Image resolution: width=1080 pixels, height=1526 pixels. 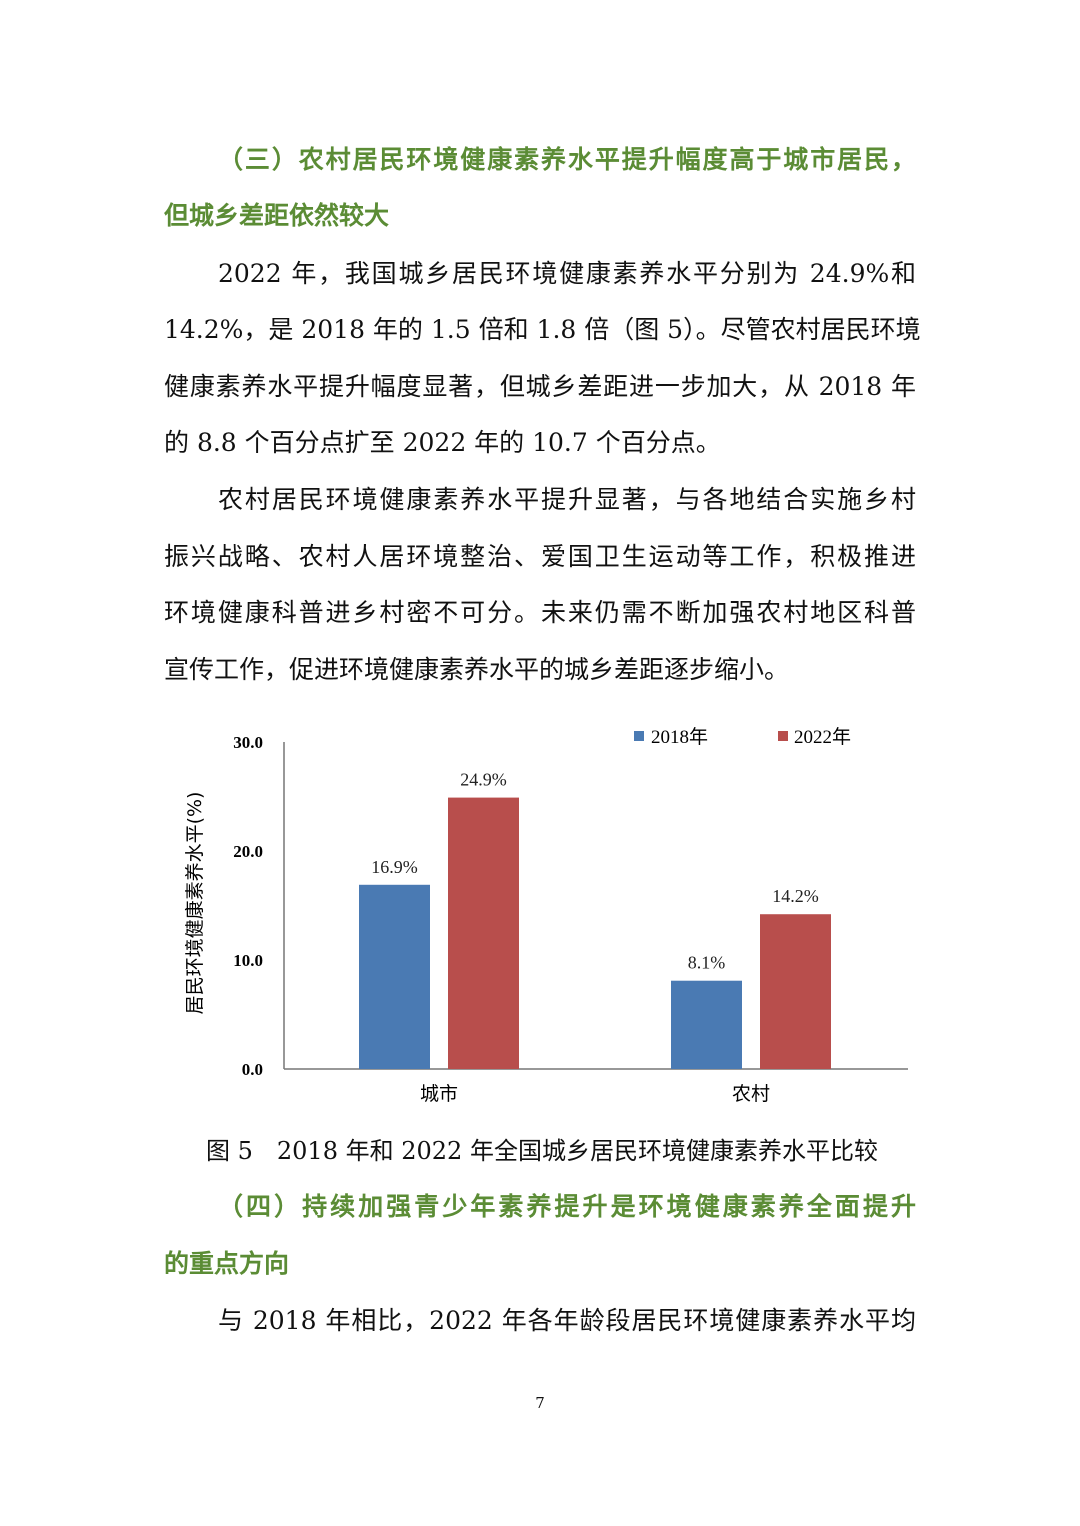 What do you see at coordinates (567, 273) in the screenshot?
I see `text-line: 2022 年，我国城乡居民环境健康素养水平分别为 24.9%和` at bounding box center [567, 273].